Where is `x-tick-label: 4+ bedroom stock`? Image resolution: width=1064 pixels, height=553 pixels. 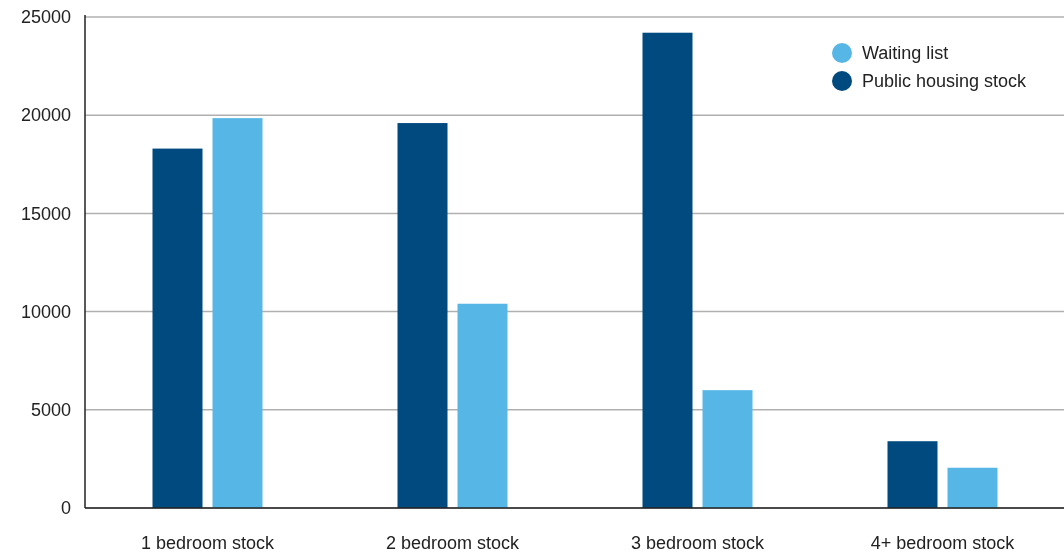
x-tick-label: 4+ bedroom stock is located at coordinates (943, 542).